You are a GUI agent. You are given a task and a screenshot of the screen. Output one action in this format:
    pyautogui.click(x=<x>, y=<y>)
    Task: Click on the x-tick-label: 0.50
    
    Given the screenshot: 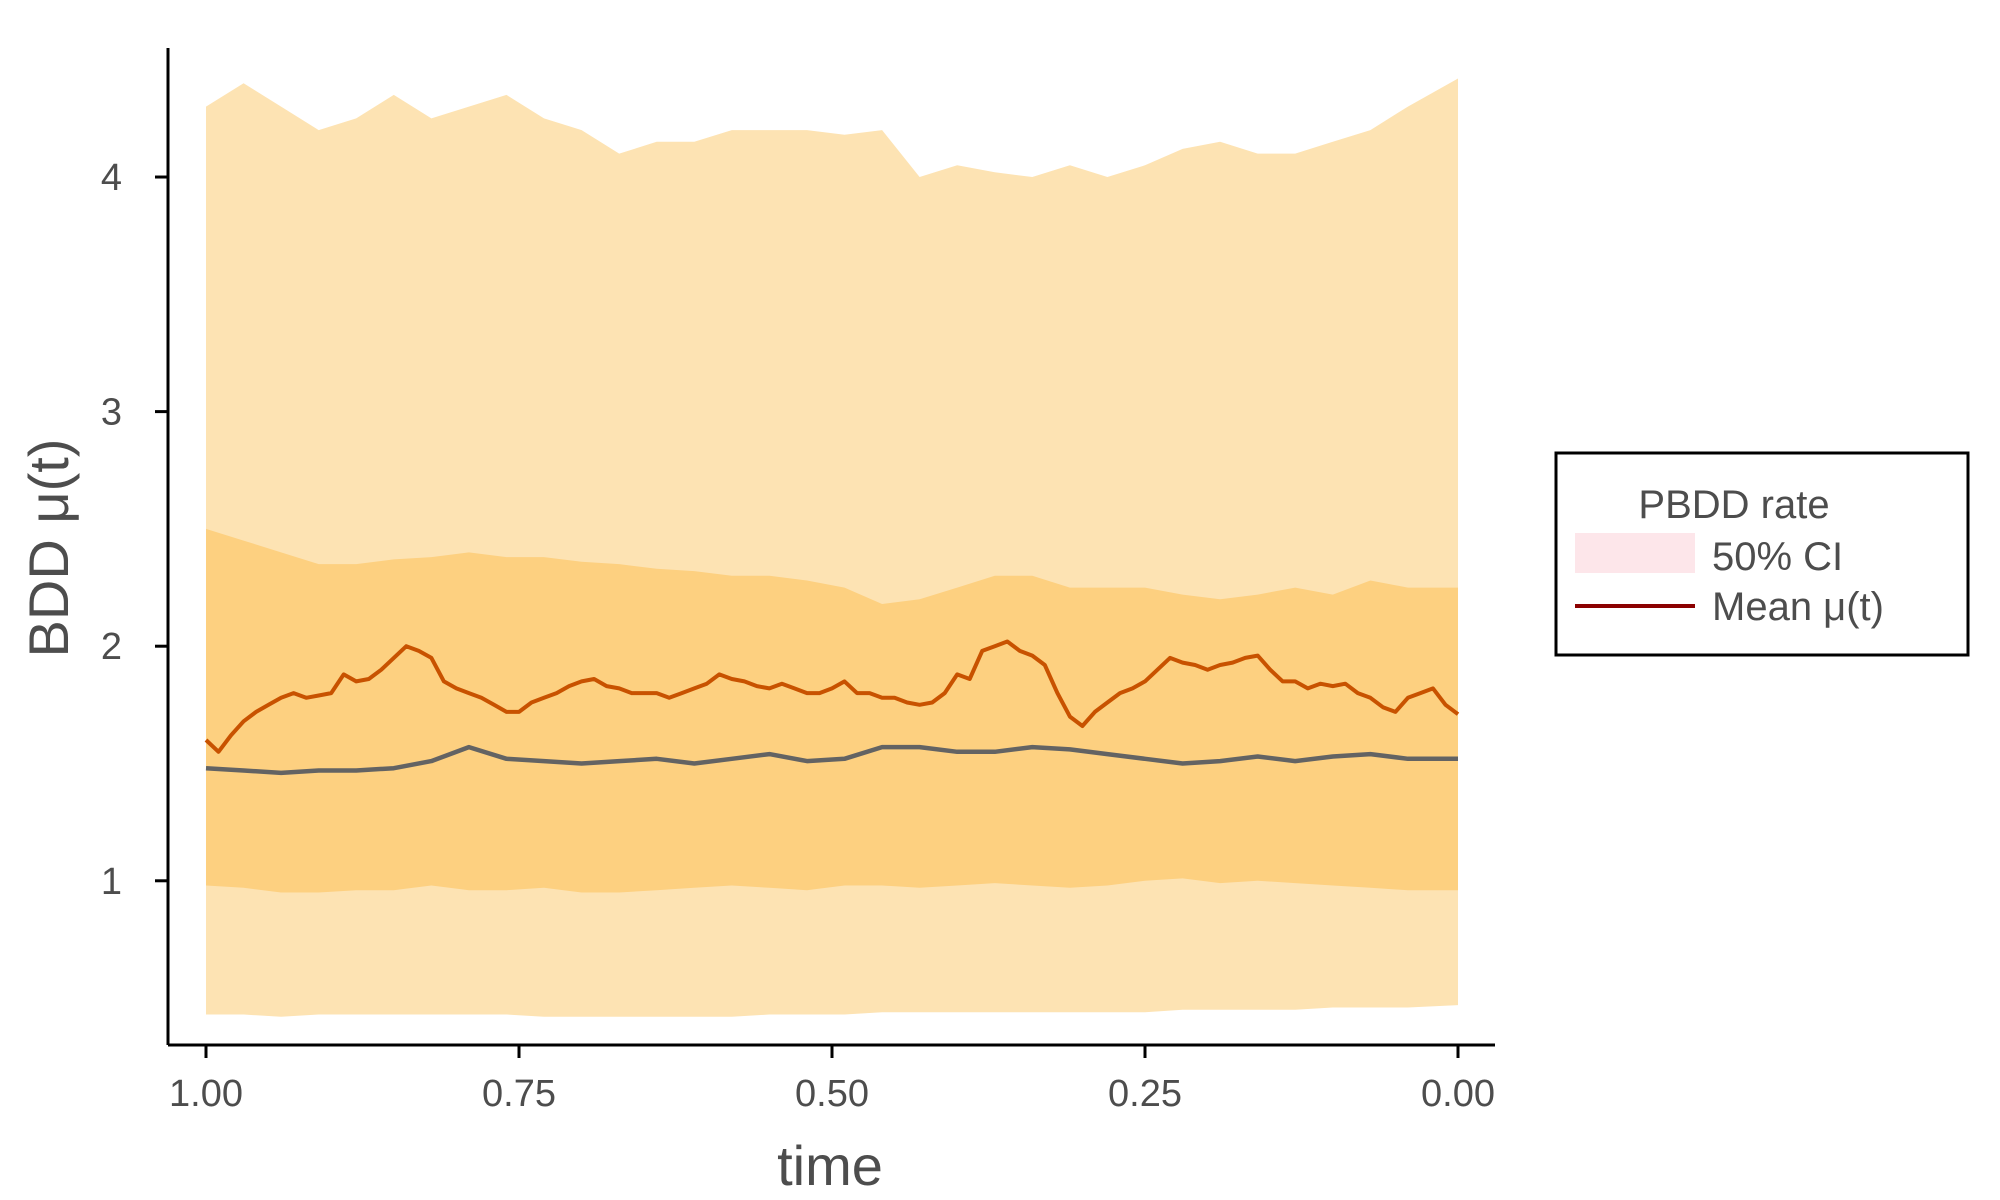 What is the action you would take?
    pyautogui.click(x=832, y=1094)
    